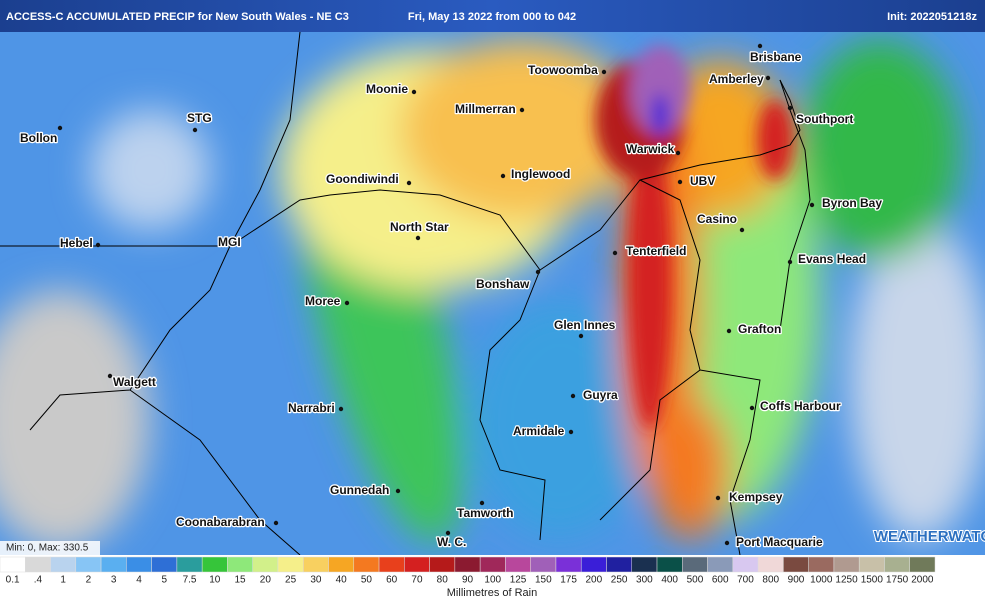 The image size is (985, 611). Describe the element at coordinates (600, 395) in the screenshot. I see `place-label: Guyra` at that location.